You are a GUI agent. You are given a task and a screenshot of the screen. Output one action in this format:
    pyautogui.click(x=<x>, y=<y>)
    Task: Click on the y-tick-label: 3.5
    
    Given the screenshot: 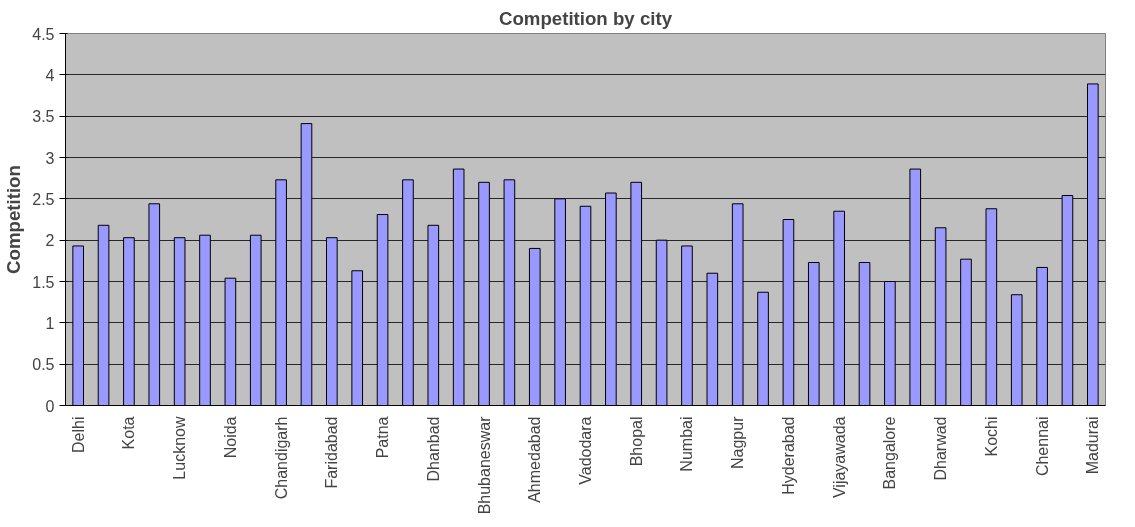 What is the action you would take?
    pyautogui.click(x=43, y=117)
    